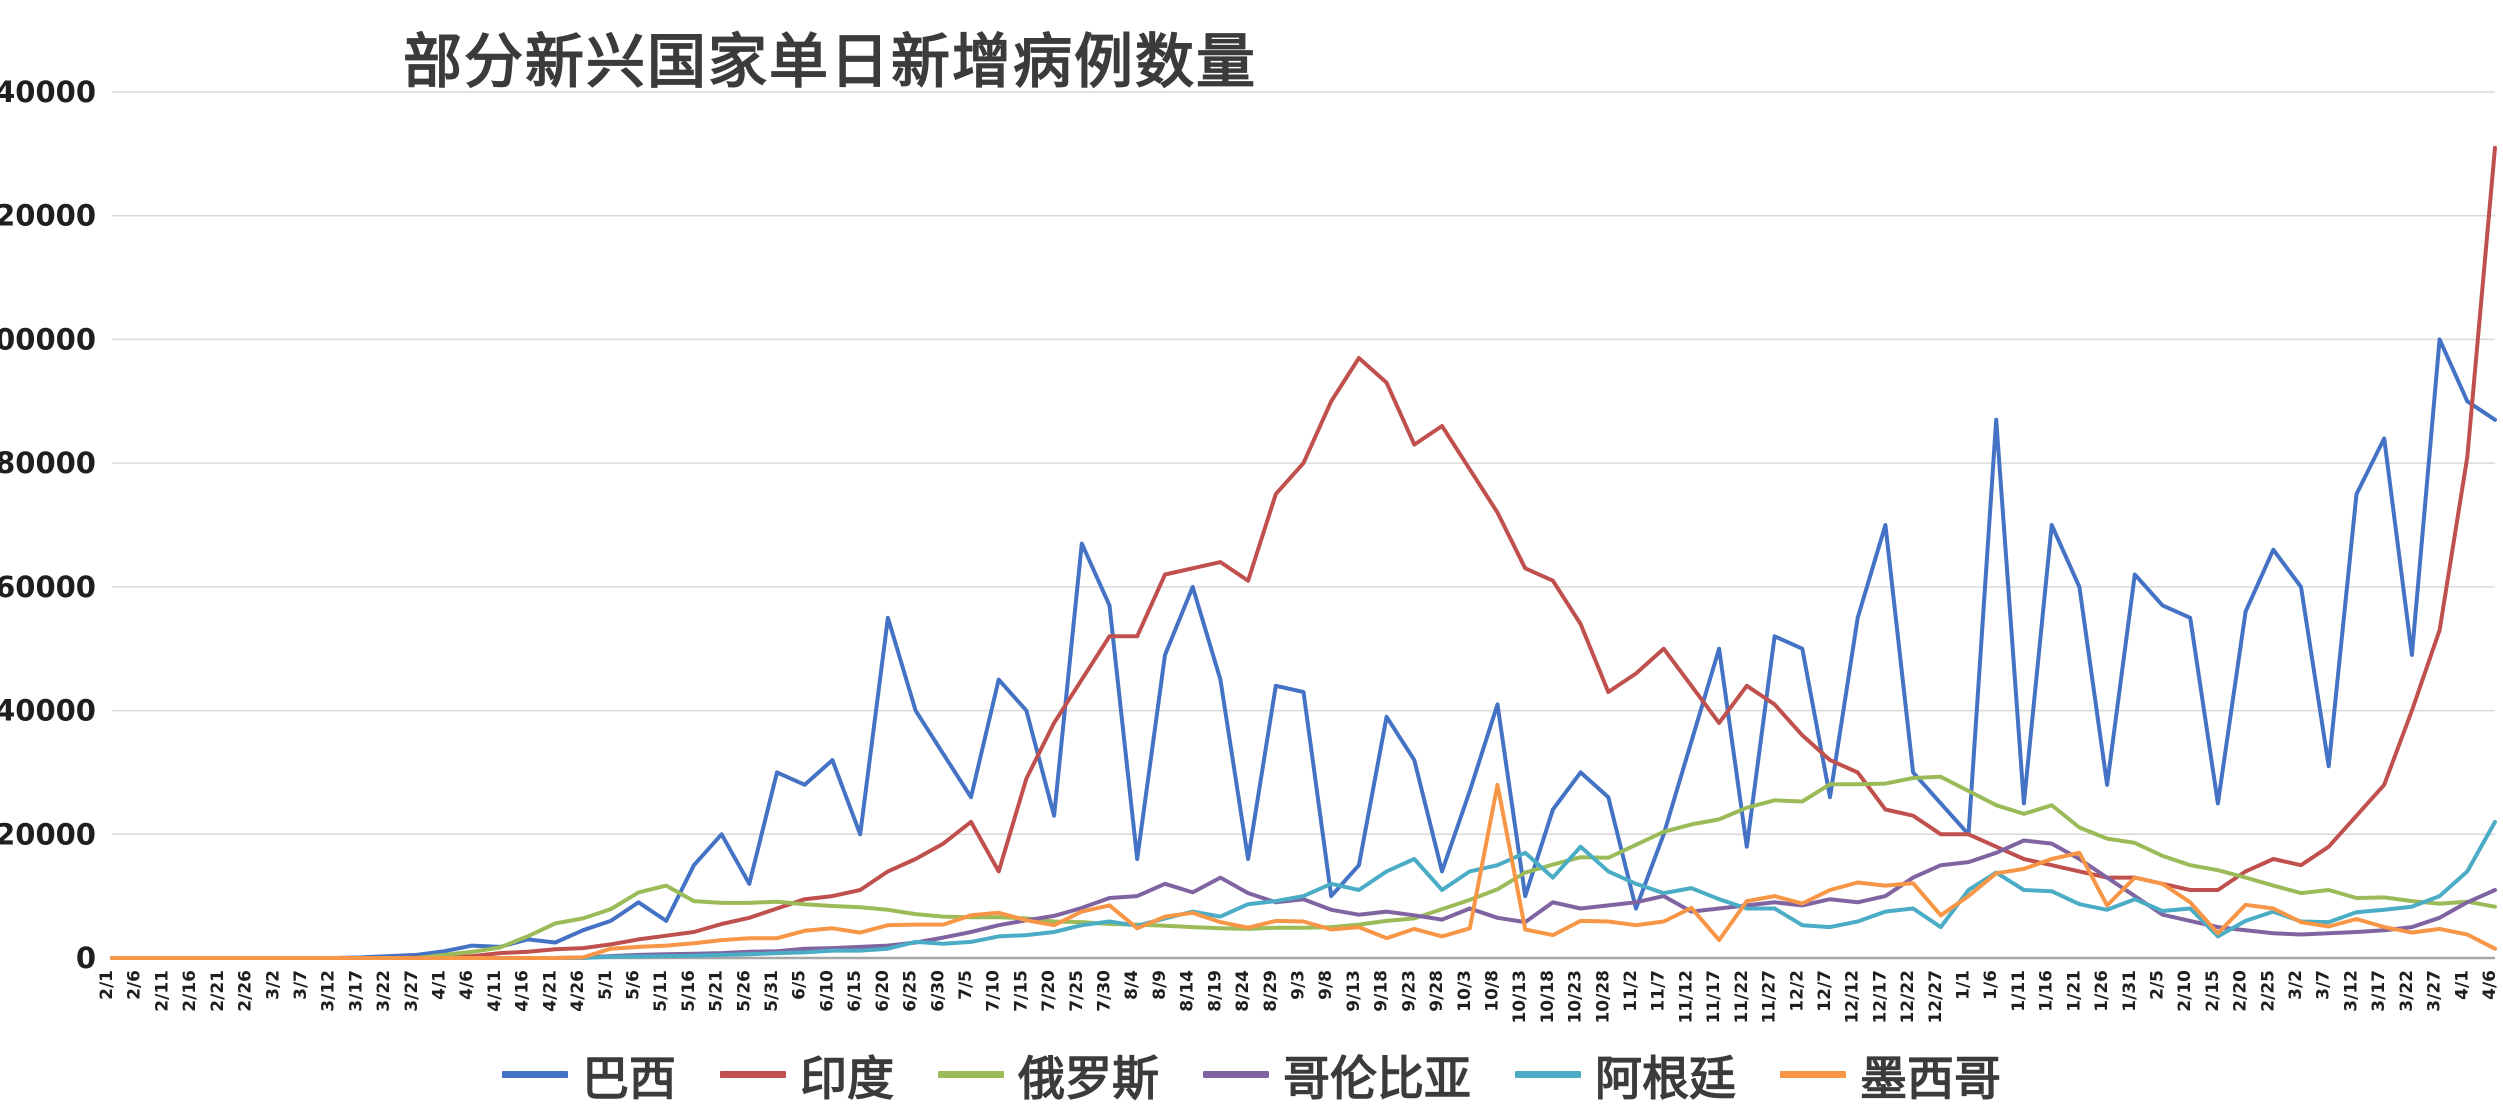 The height and width of the screenshot is (1120, 2503). I want to click on x-axis-tick-label: 1/11, so click(2019, 991).